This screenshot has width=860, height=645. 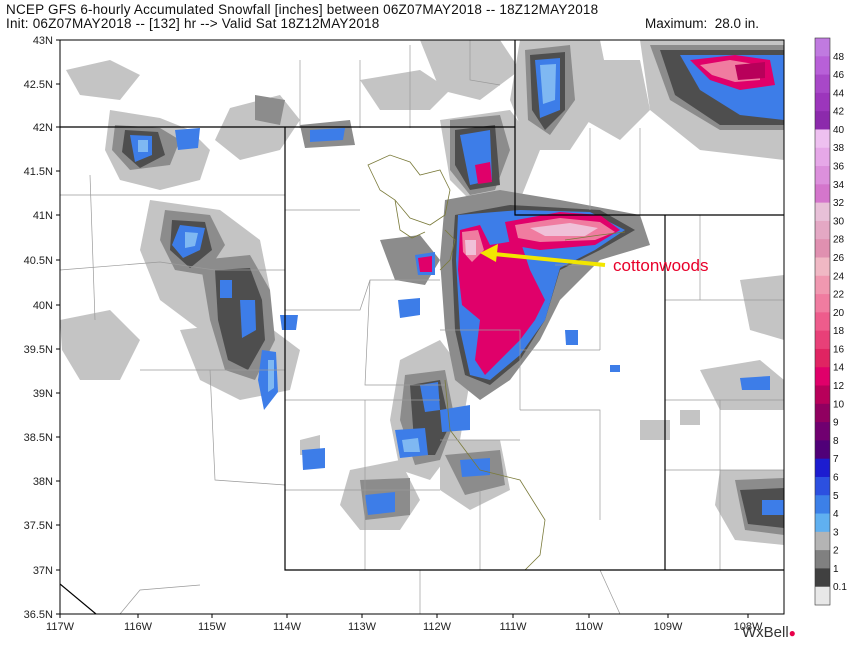 I want to click on colorbar-label: 32, so click(x=839, y=203).